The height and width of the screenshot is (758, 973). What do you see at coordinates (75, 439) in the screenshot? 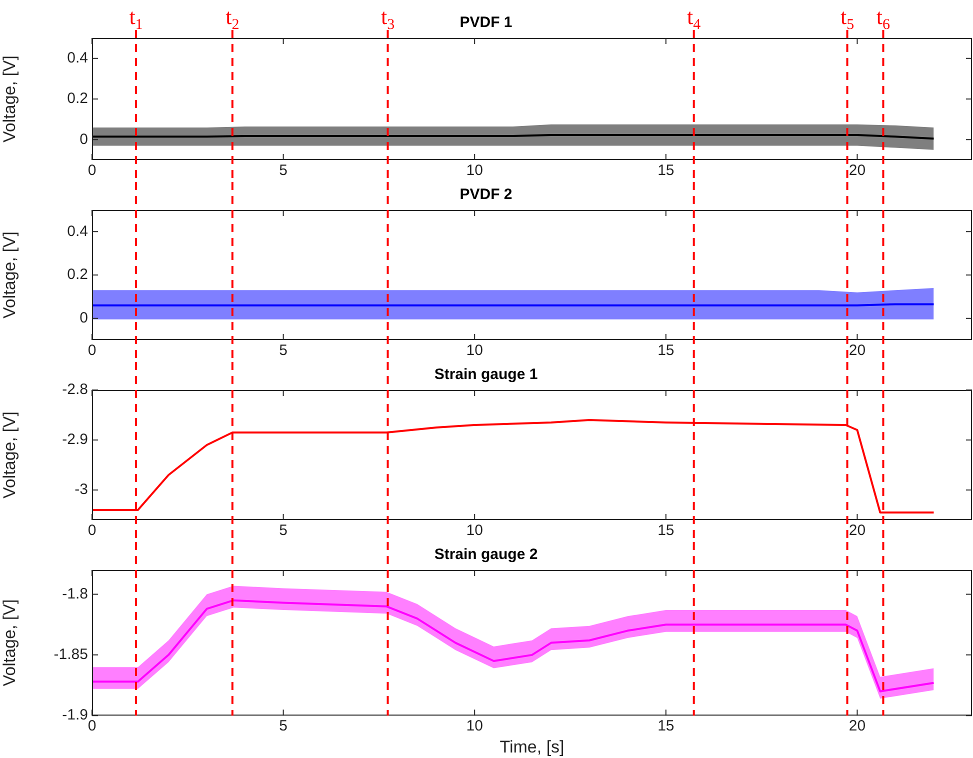
I see `y-tick-label: -2.9` at bounding box center [75, 439].